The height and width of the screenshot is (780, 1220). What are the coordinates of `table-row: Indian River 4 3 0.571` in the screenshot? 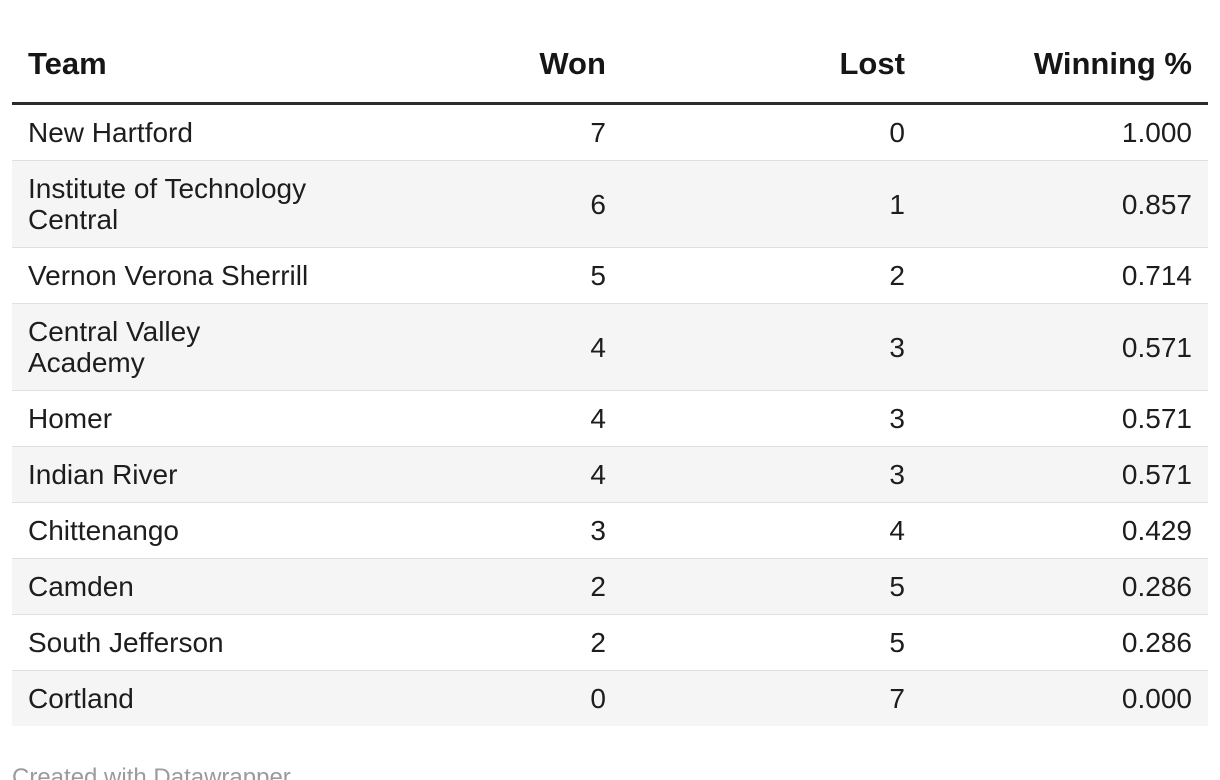 It's located at (610, 474).